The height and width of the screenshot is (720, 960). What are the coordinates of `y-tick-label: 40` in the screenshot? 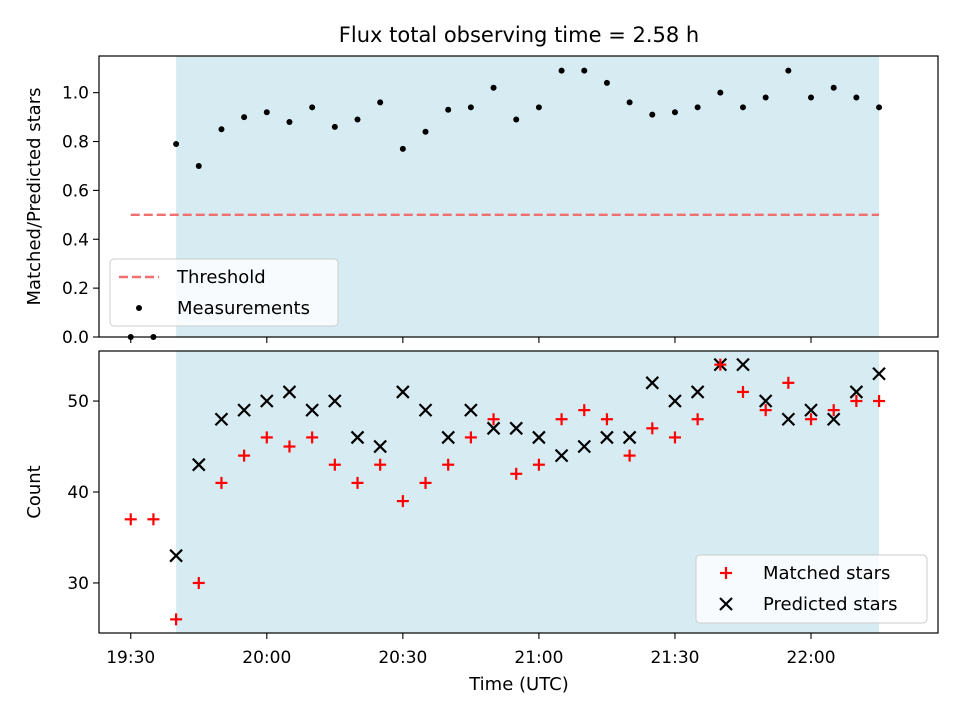 It's located at (78, 493).